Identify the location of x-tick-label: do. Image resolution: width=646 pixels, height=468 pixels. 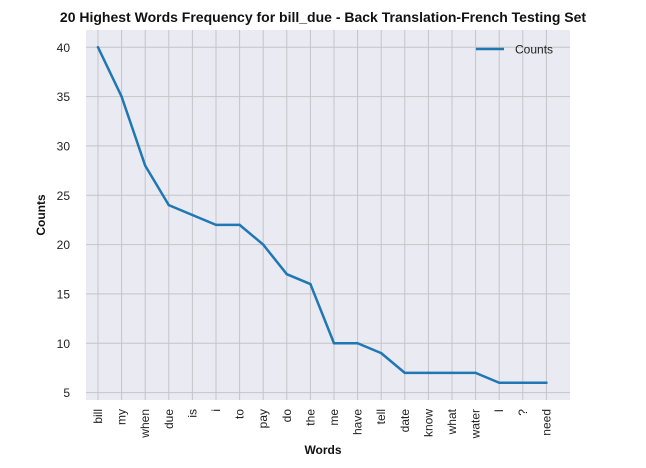
(287, 416).